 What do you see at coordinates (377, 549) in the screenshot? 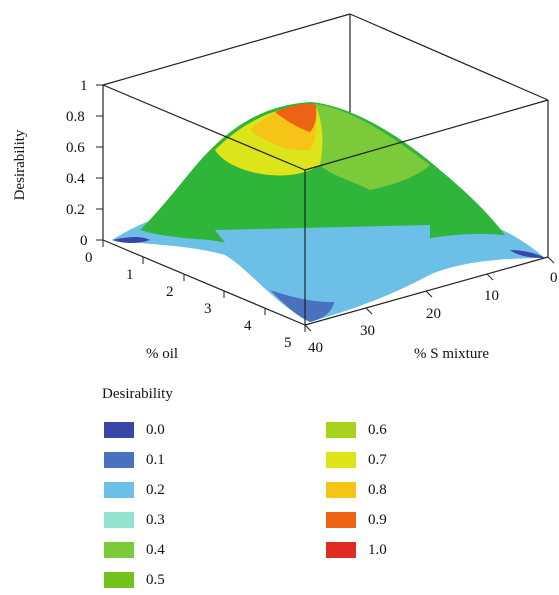
I see `legend-label: 1.0` at bounding box center [377, 549].